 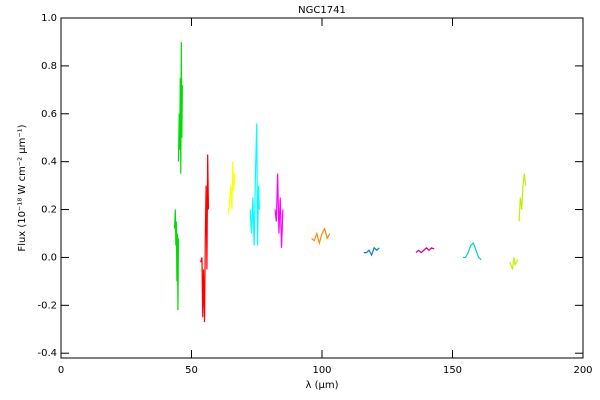 What do you see at coordinates (22, 187) in the screenshot?
I see `y-axis-label: Flux (10⁻¹⁸ W cm⁻² μm⁻¹)` at bounding box center [22, 187].